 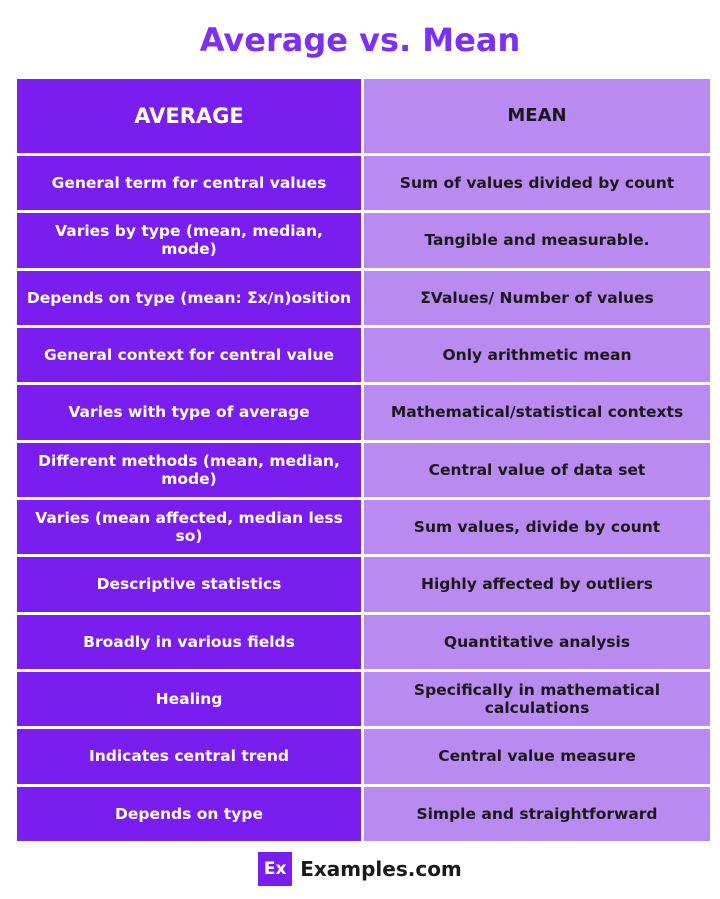 I want to click on average-cell: General context for central value, so click(x=189, y=355).